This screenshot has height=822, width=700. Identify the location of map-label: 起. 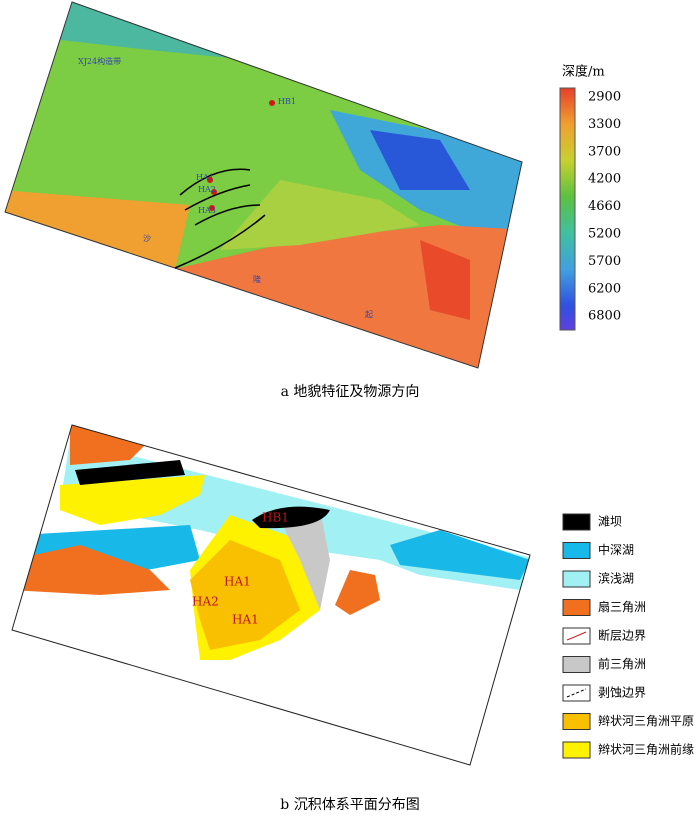
(369, 314).